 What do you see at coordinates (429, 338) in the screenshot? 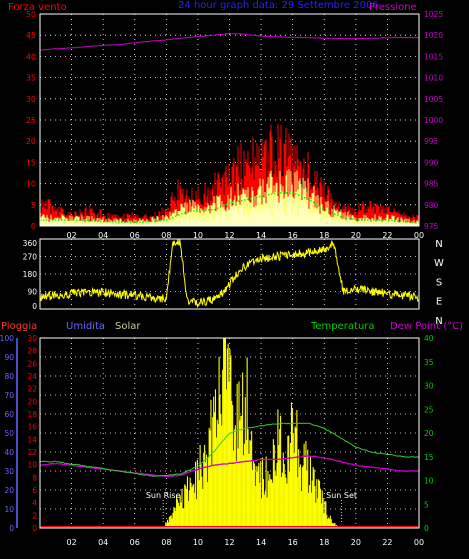
I see `temperature-y-tick-label: 40` at bounding box center [429, 338].